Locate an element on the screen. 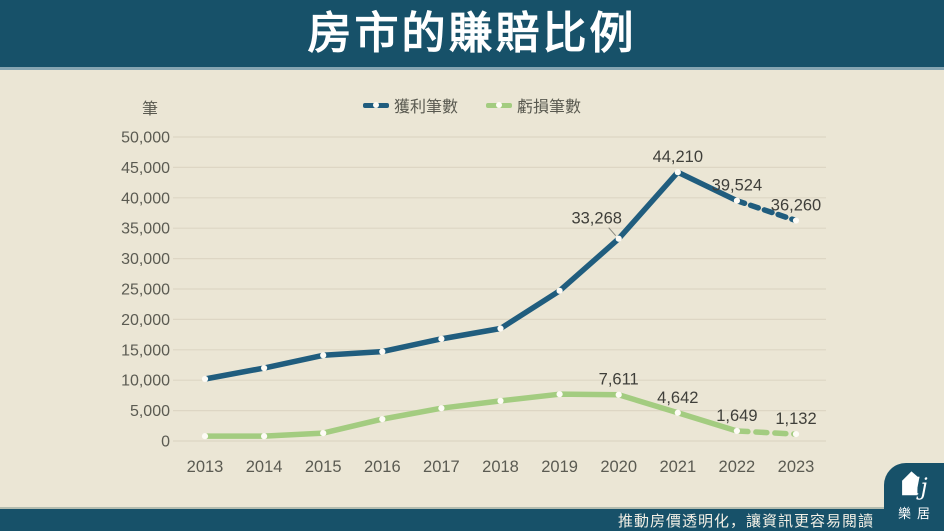 The image size is (944, 531). svg-text: 50,000 is located at coordinates (145, 138).